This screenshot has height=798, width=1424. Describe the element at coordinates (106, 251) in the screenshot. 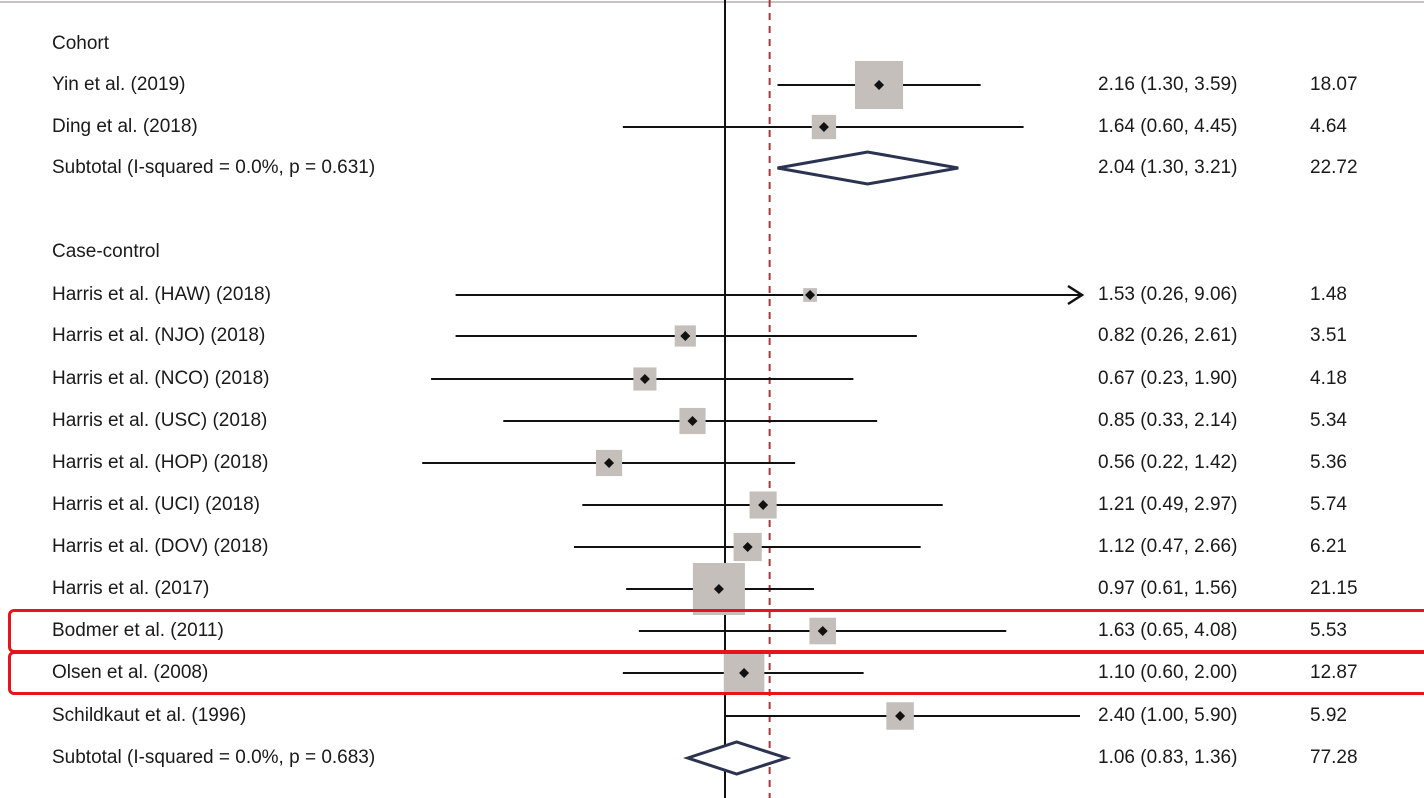

I see `group-heading: Case-control` at that location.